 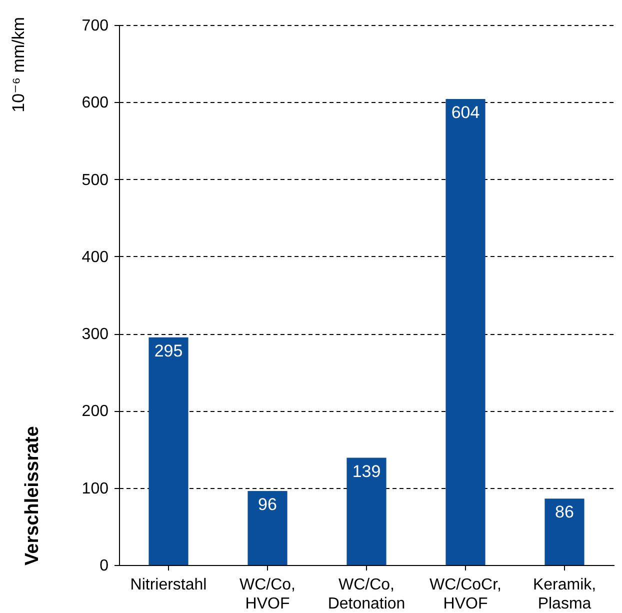 I want to click on x-tick-label: WC/CoCr, HVOF, so click(x=466, y=594).